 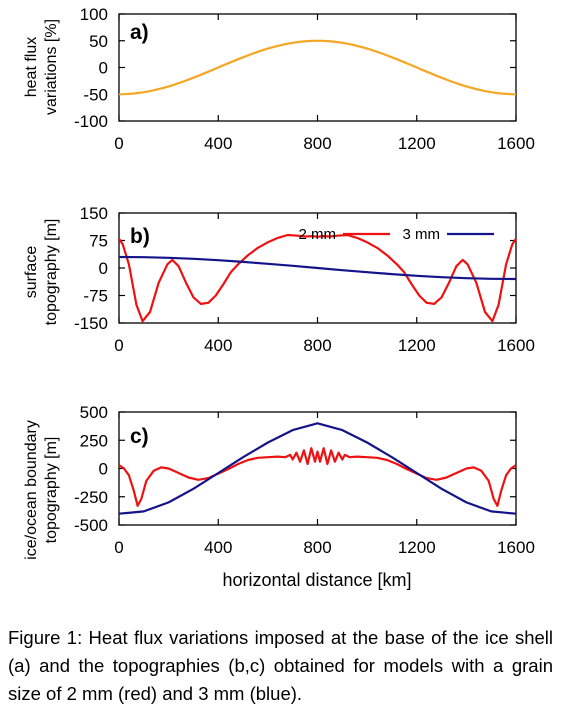 What do you see at coordinates (317, 345) in the screenshot?
I see `xtick-label-b-800: 800` at bounding box center [317, 345].